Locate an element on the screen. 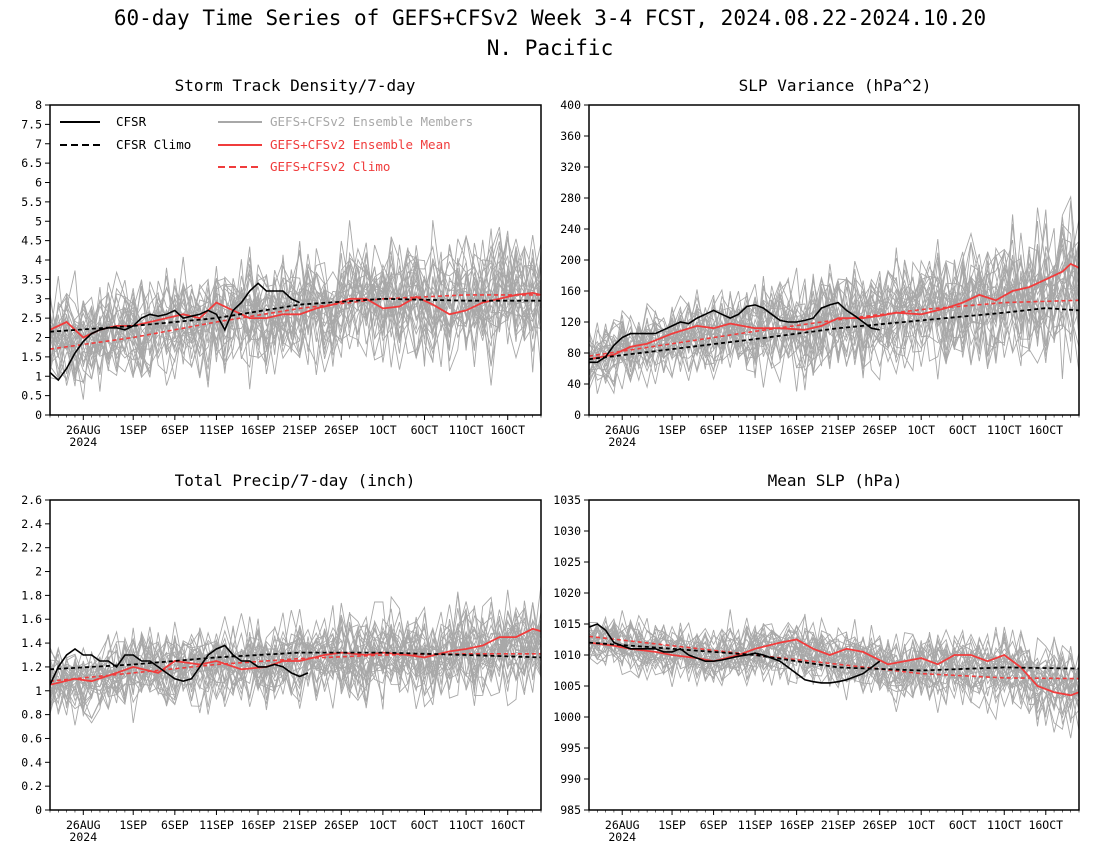  y-tick-label: 985 is located at coordinates (570, 810).